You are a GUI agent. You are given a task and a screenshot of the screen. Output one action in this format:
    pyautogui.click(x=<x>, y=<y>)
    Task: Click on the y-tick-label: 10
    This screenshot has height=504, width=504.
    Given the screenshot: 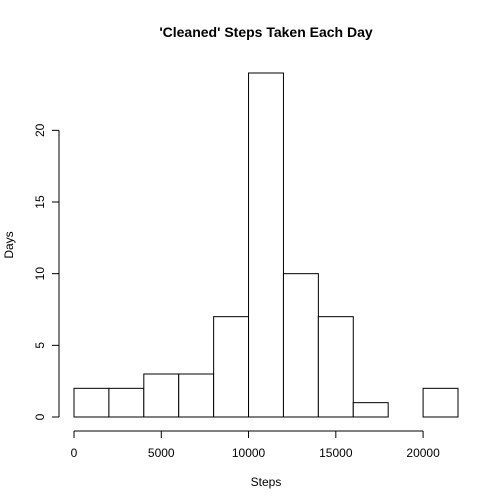 What is the action you would take?
    pyautogui.click(x=40, y=274)
    